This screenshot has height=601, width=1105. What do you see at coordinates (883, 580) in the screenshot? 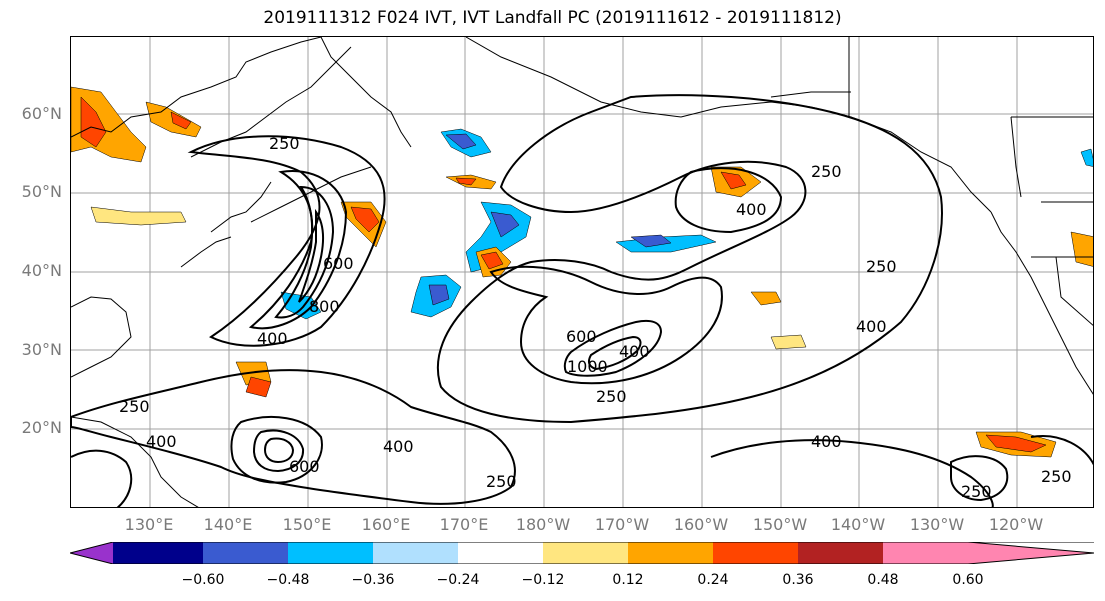
I see `colorbar-tick: 0.48` at bounding box center [883, 580].